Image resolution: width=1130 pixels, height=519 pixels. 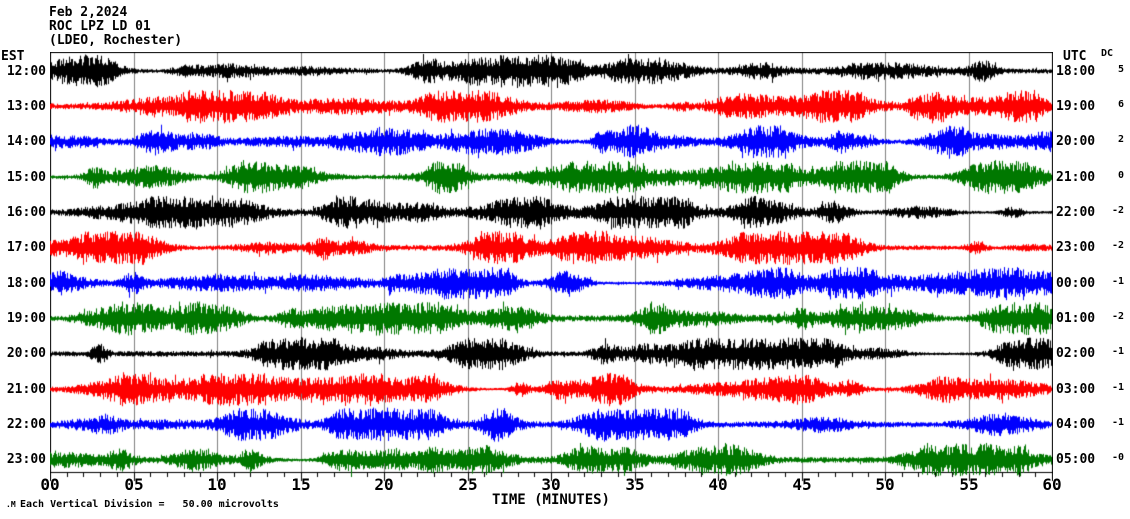 I want to click on x-tick-label: 20, so click(x=384, y=484).